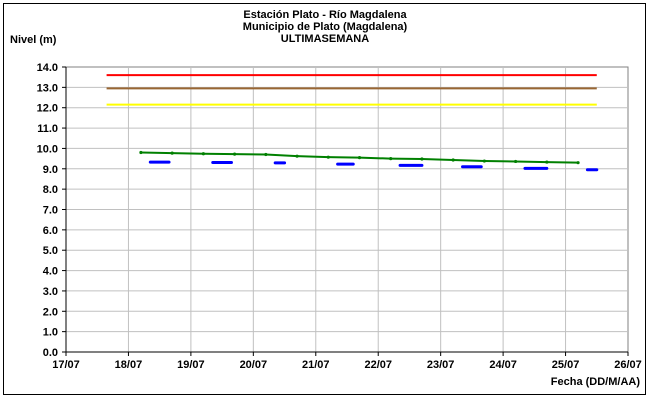 Image resolution: width=650 pixels, height=399 pixels. What do you see at coordinates (191, 365) in the screenshot?
I see `x-tick-label: 19/07` at bounding box center [191, 365].